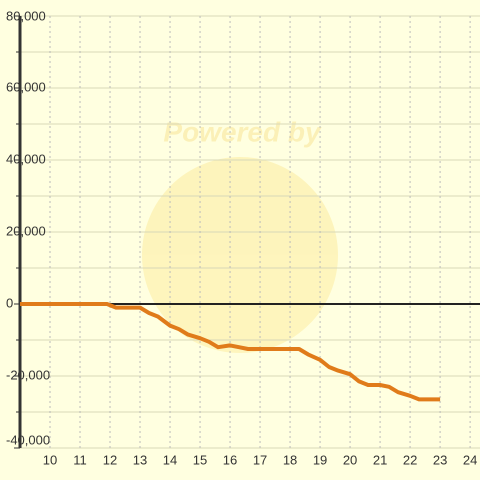 Image resolution: width=480 pixels, height=480 pixels. What do you see at coordinates (242, 131) in the screenshot?
I see `watermark-text: Powered by` at bounding box center [242, 131].